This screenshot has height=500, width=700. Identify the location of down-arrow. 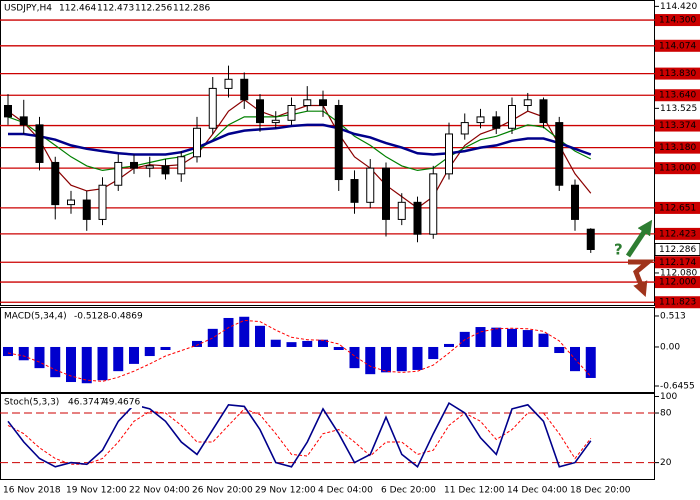
(641, 278).